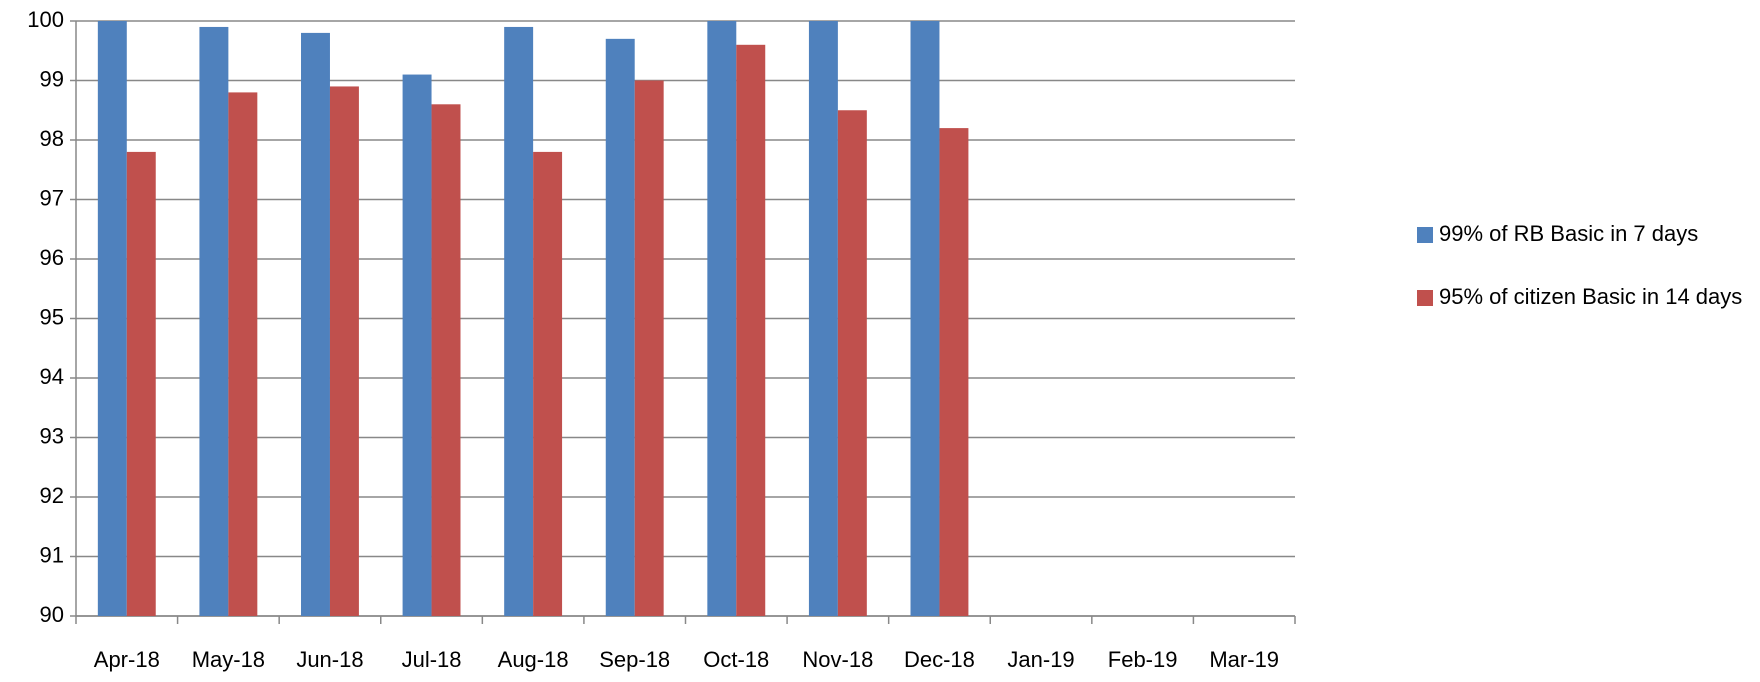 This screenshot has height=682, width=1760. What do you see at coordinates (634, 659) in the screenshot?
I see `x-tick-label: Sep-18` at bounding box center [634, 659].